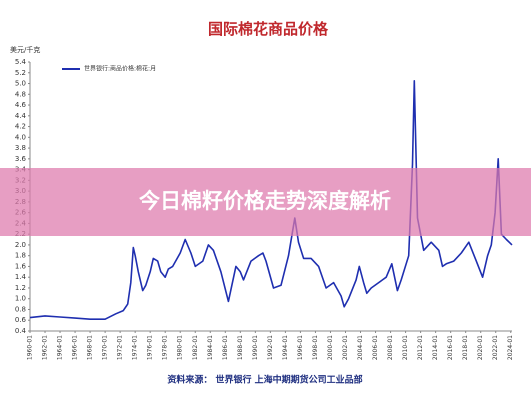 This screenshot has width=531, height=400. I want to click on y-tick-label: 1.6, so click(21, 266).